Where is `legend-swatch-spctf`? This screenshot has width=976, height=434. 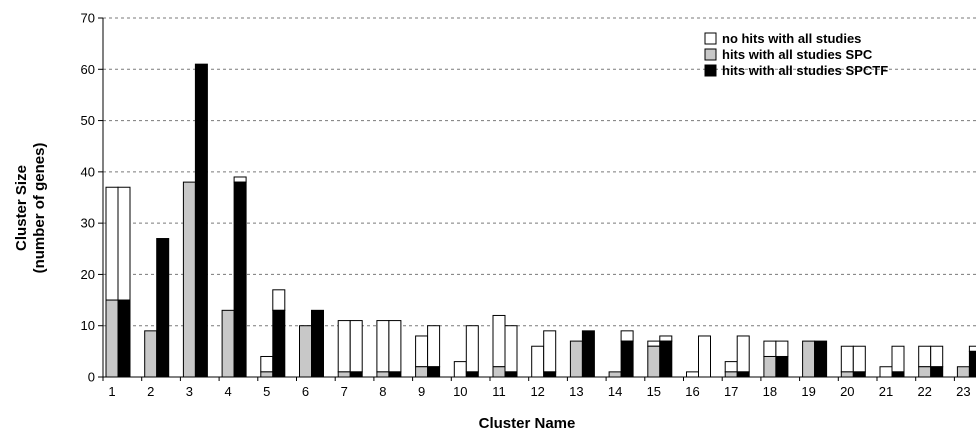
legend-swatch-spctf is located at coordinates (710, 70).